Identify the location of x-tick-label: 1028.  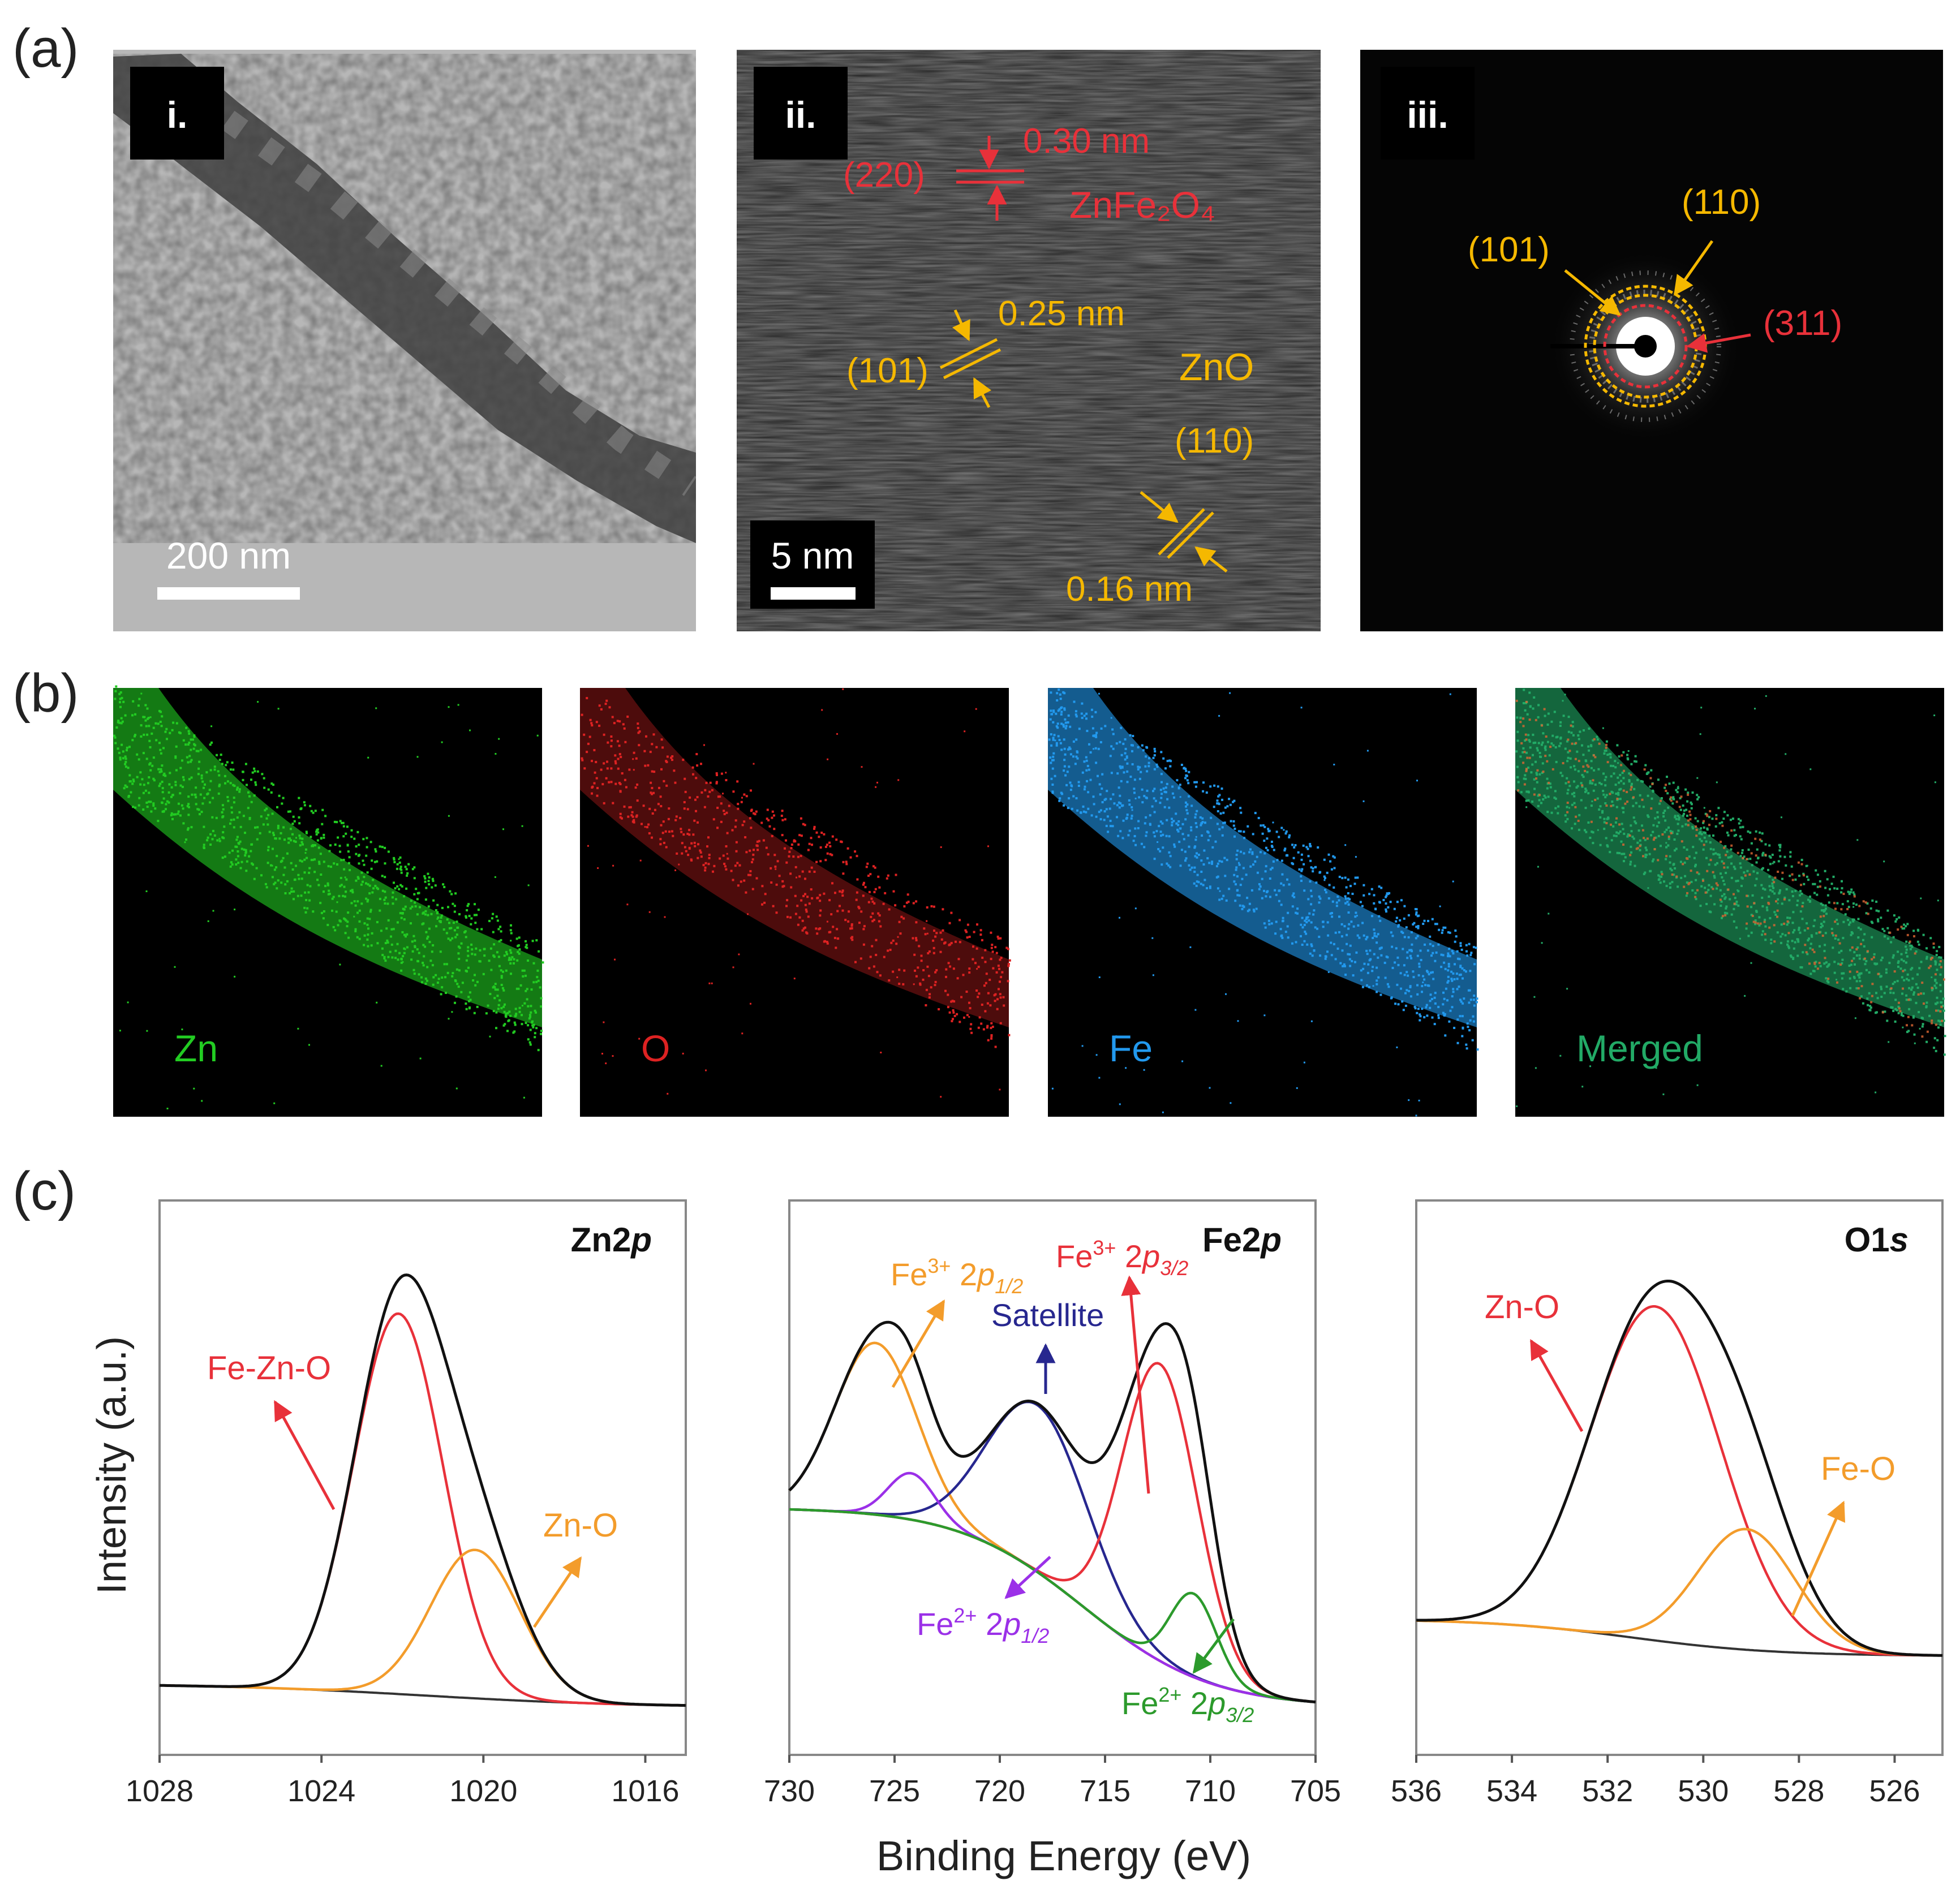
(160, 1791).